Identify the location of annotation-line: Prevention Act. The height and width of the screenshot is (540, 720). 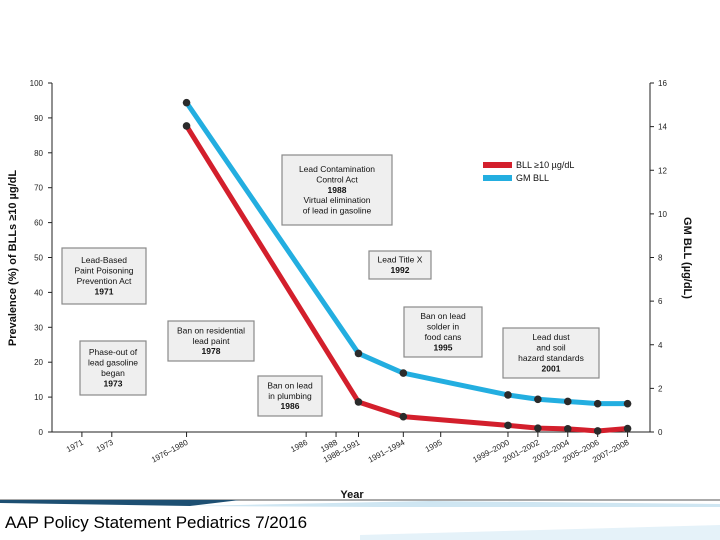
(104, 281).